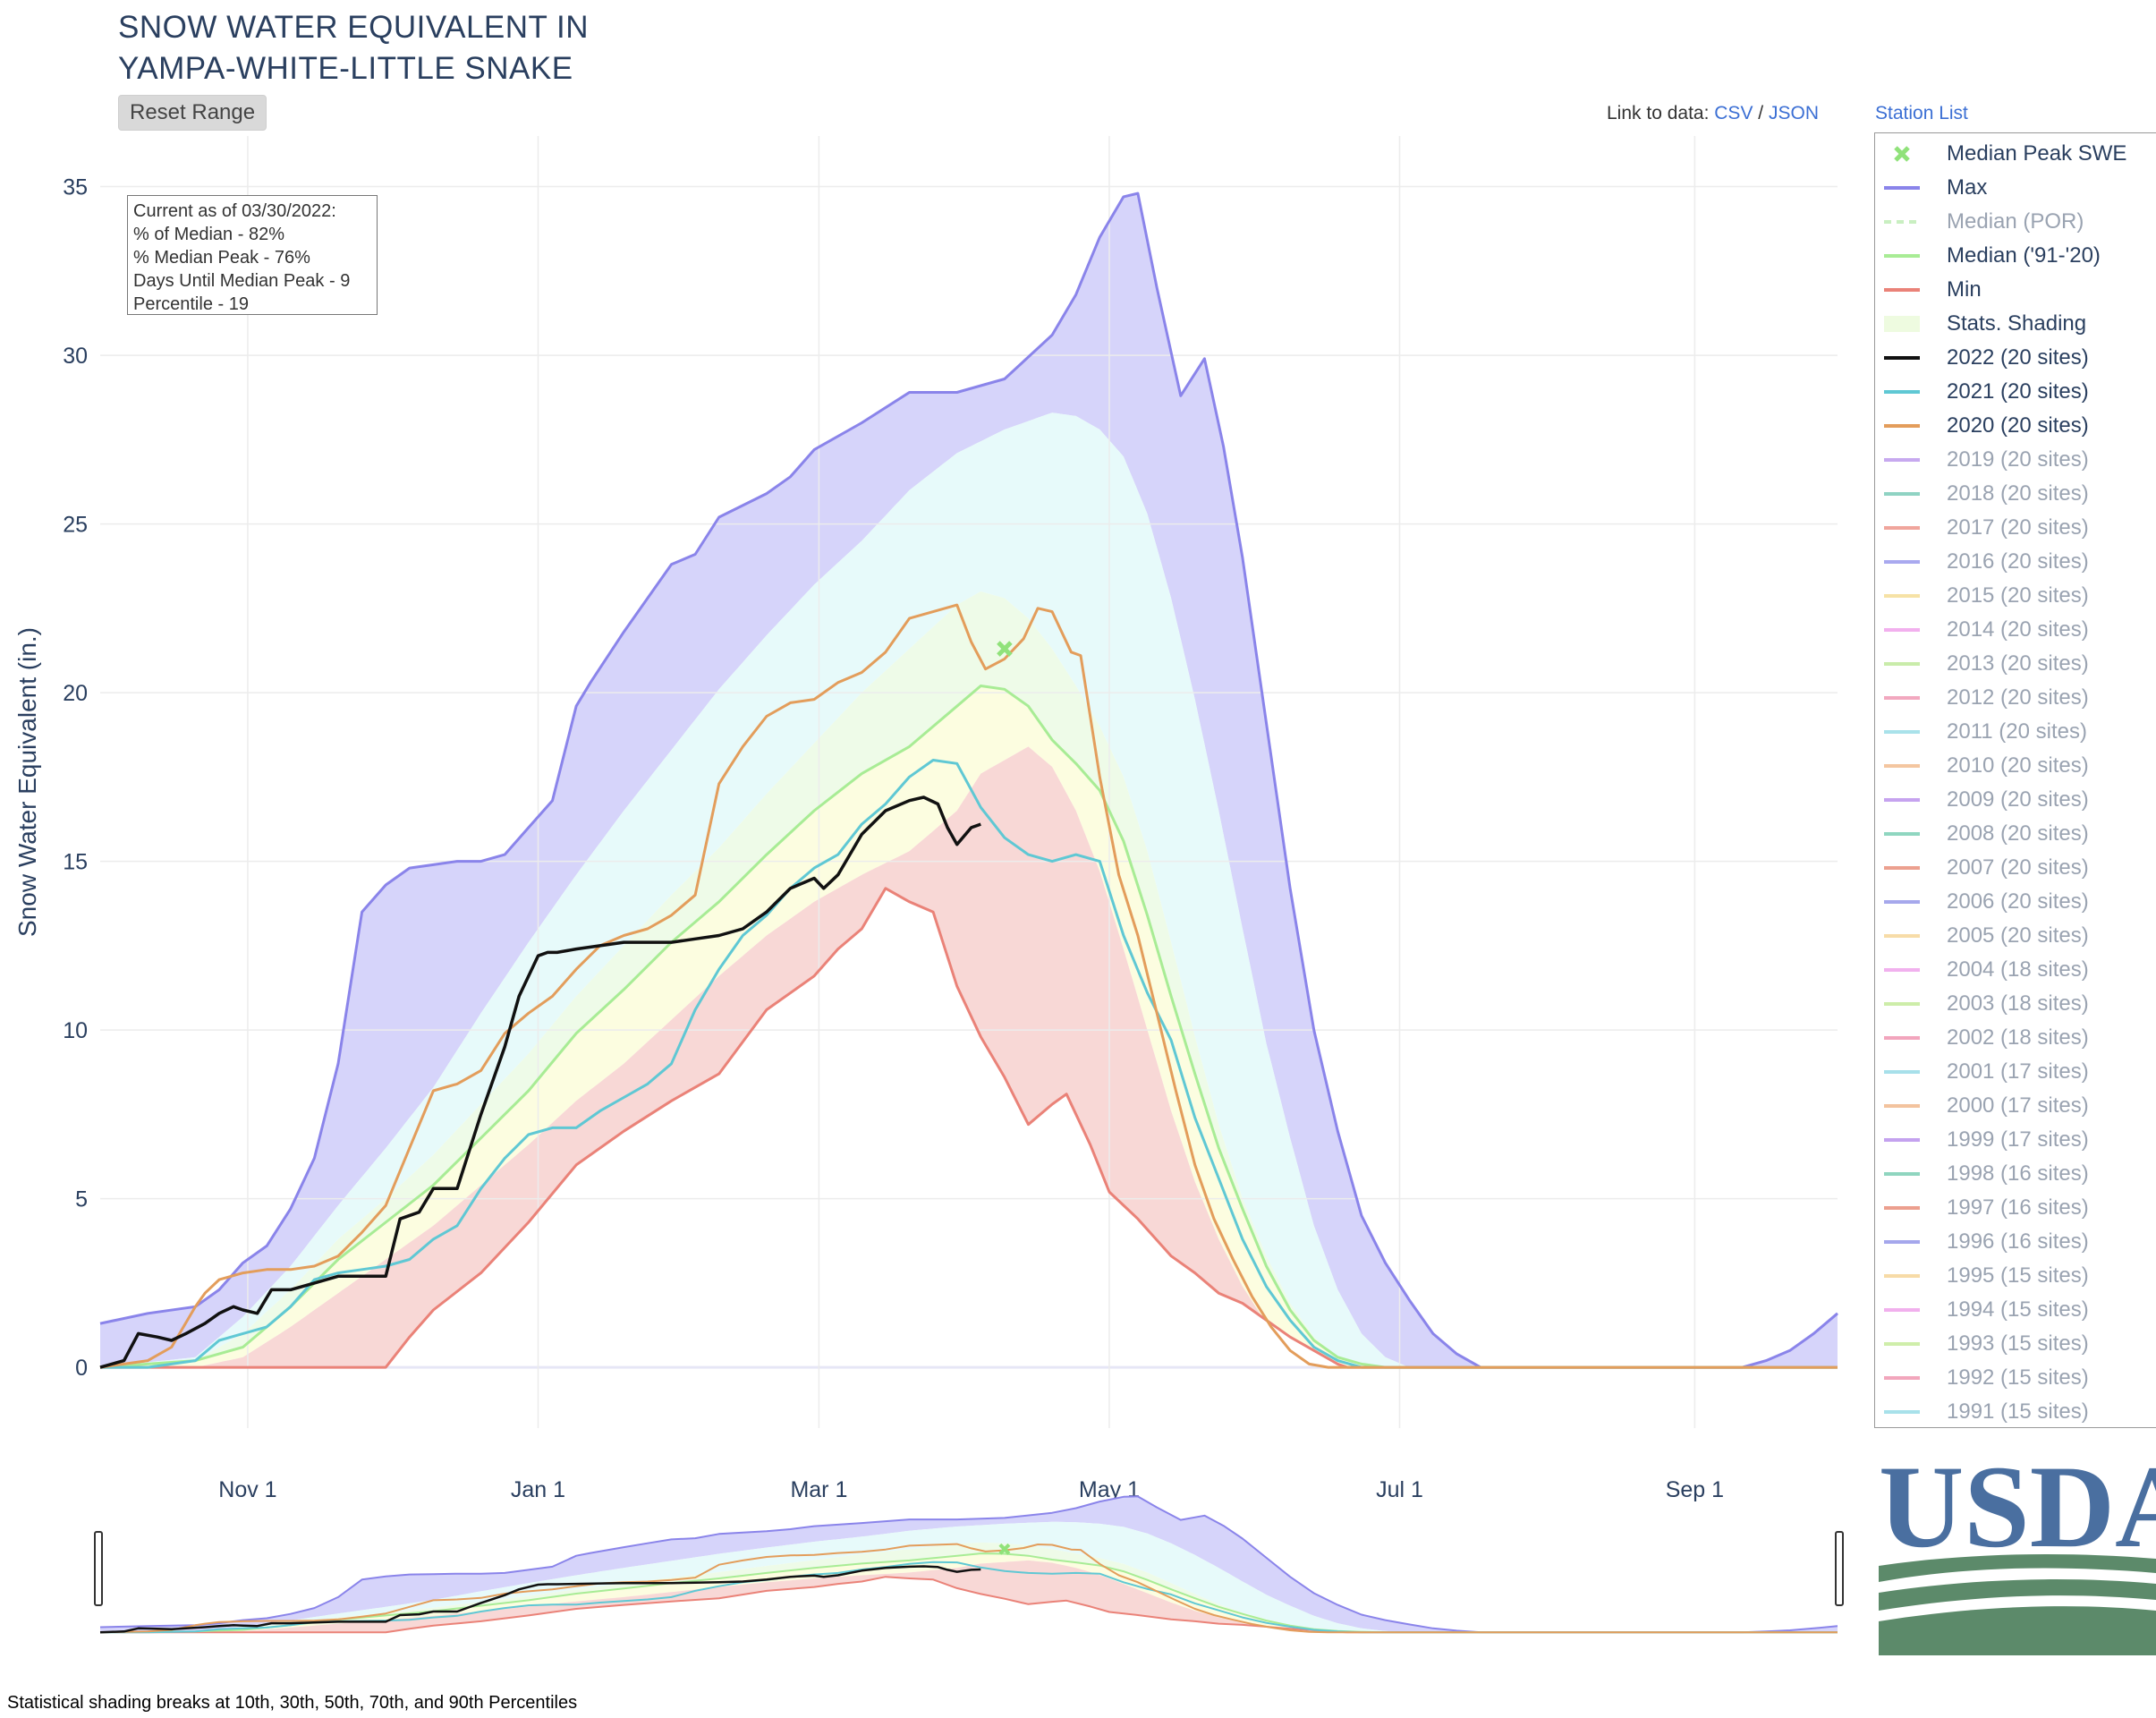 The image size is (2156, 1718). I want to click on legend-item: 2016 (20 sites), so click(2016, 562).